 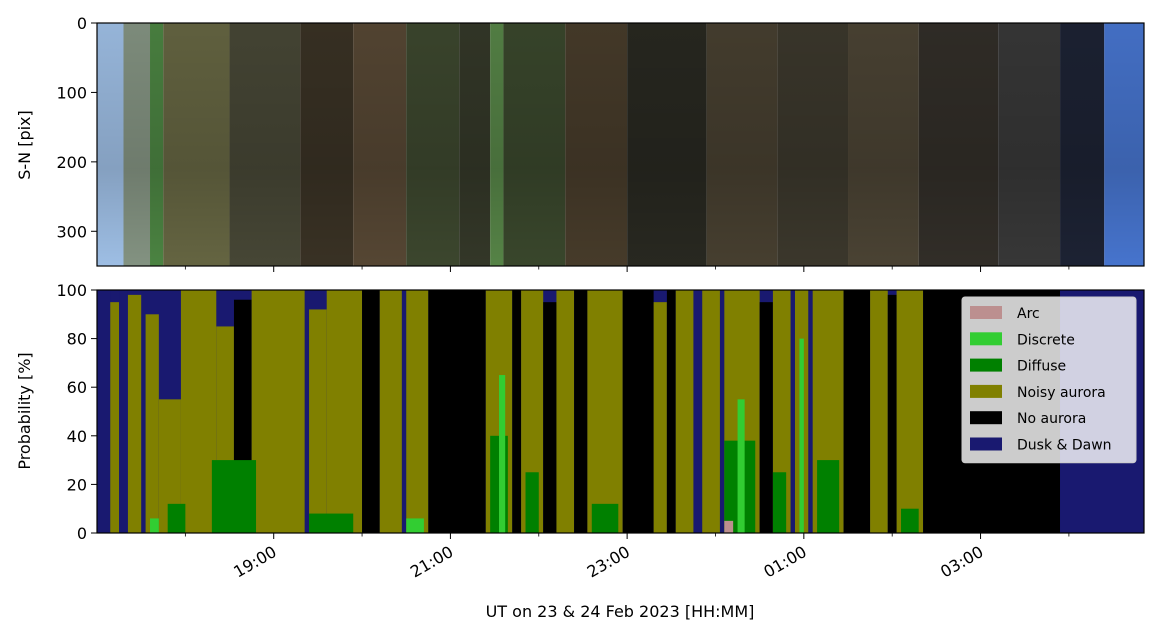 What do you see at coordinates (77, 484) in the screenshot?
I see `probability-y-tick-label: 20` at bounding box center [77, 484].